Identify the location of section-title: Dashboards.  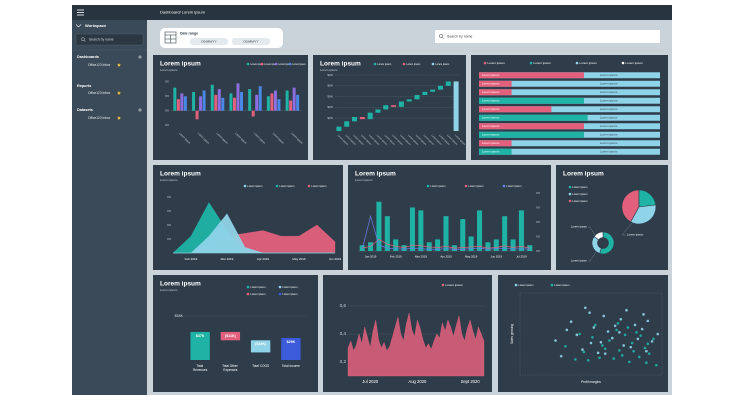
(88, 57).